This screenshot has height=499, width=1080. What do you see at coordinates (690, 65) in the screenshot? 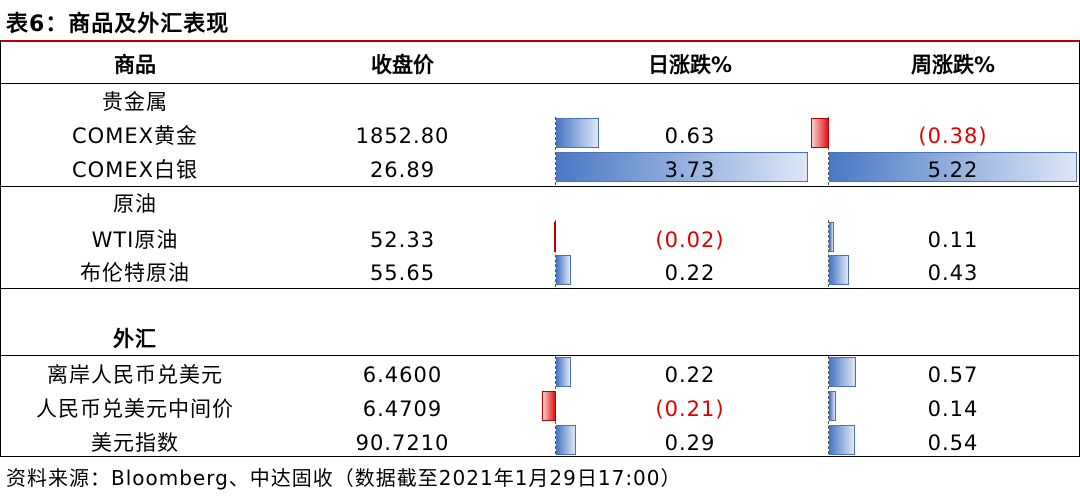
I see `header-day-change: 日涨跌%` at bounding box center [690, 65].